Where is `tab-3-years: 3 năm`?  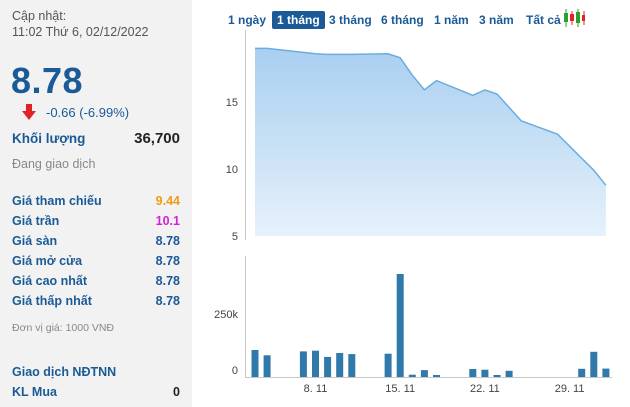 tab-3-years: 3 năm is located at coordinates (496, 20).